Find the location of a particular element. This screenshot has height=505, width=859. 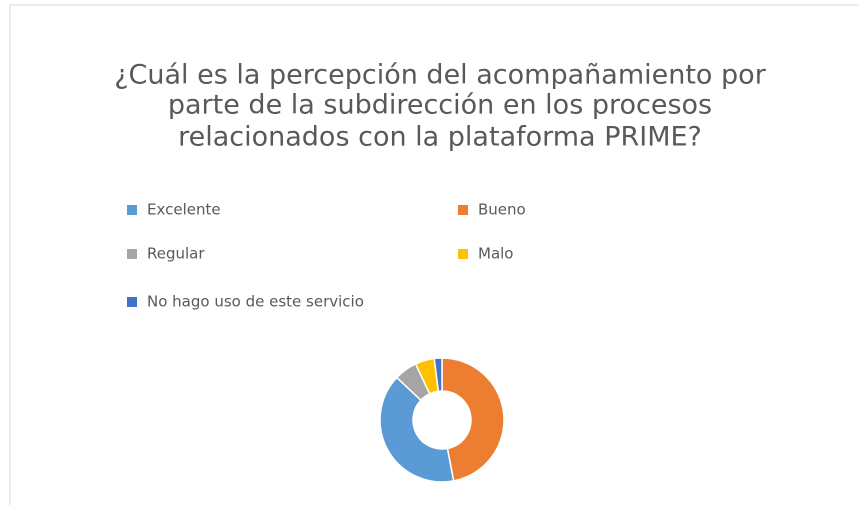

chart-title: parte de la subdirección en los procesos is located at coordinates (440, 105).